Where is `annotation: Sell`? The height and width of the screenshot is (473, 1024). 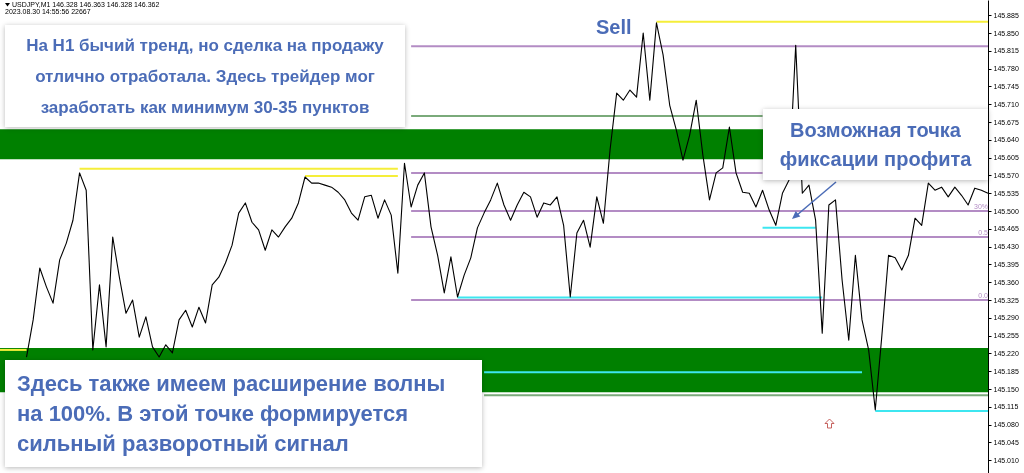
annotation: Sell is located at coordinates (614, 27).